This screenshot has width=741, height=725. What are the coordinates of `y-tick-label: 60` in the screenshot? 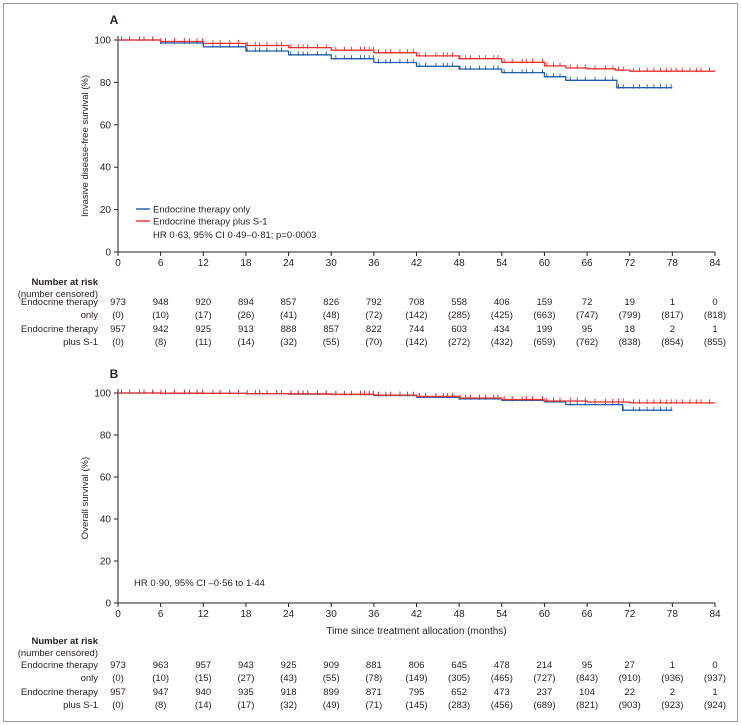 It's located at (106, 125).